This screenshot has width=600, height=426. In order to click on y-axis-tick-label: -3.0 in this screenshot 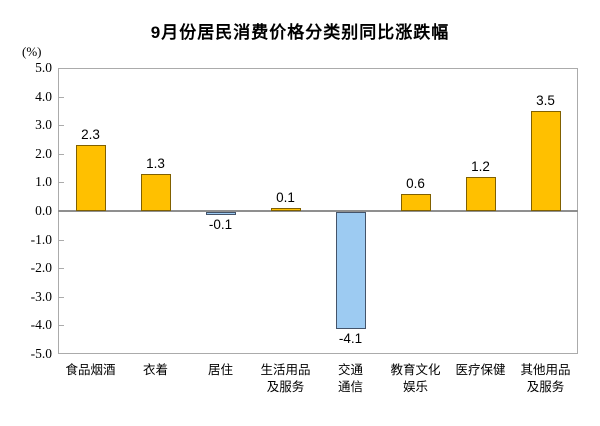, I will do `click(41, 296)`.